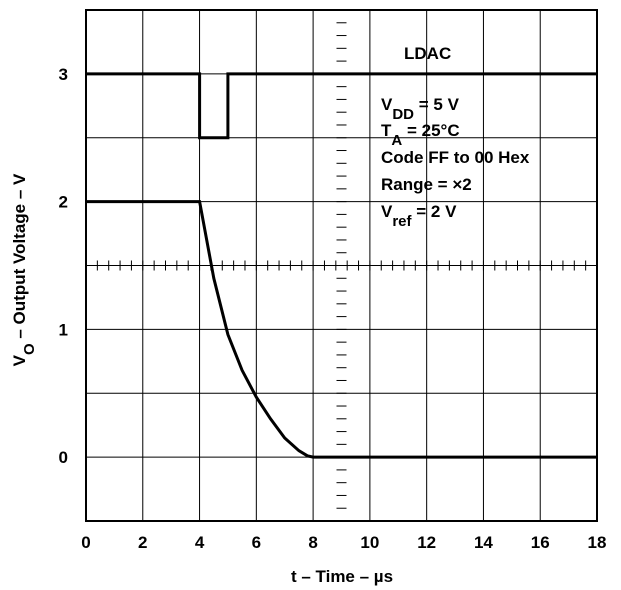 The height and width of the screenshot is (590, 621). I want to click on series-ldac-line, so click(341, 106).